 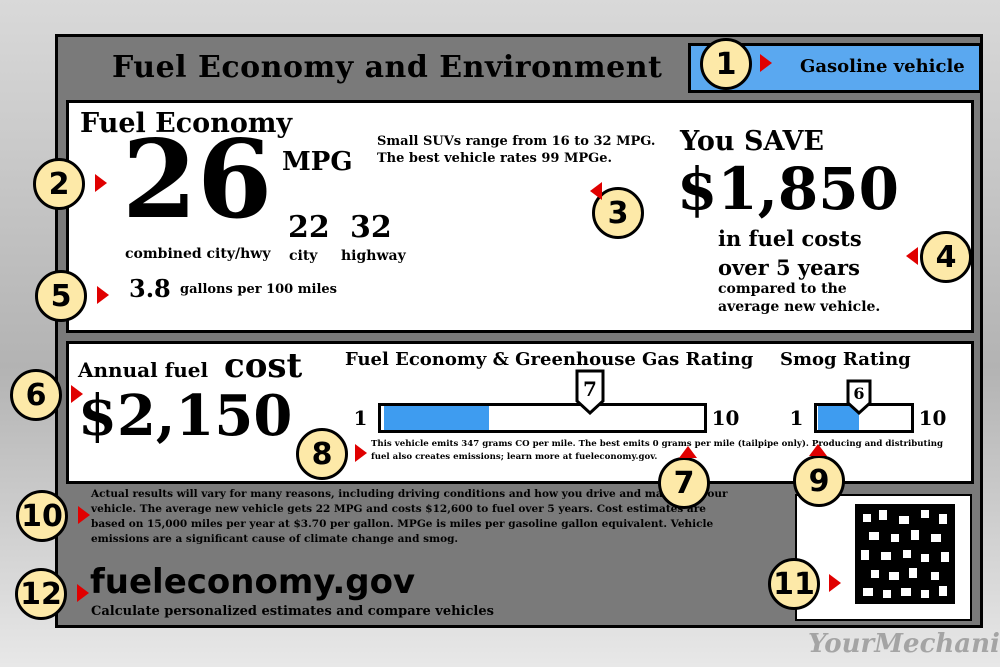 What do you see at coordinates (726, 64) in the screenshot?
I see `callout-1: 1` at bounding box center [726, 64].